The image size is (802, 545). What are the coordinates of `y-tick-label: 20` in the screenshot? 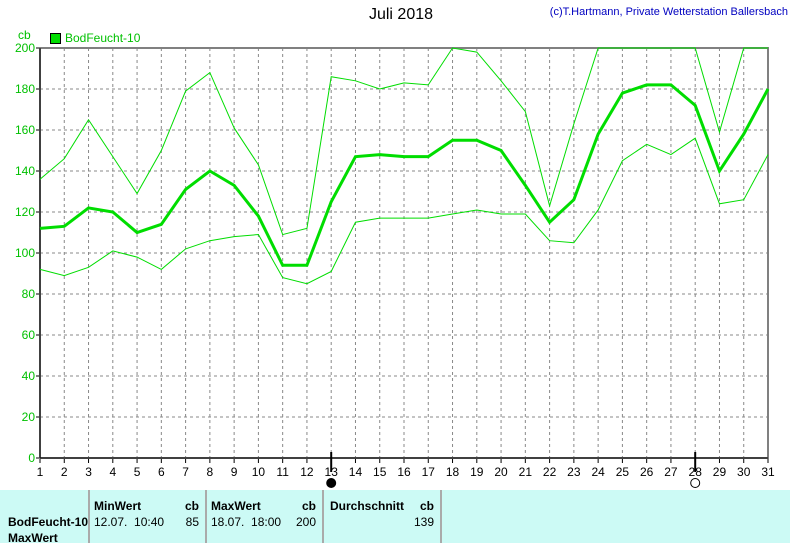 It's located at (29, 417).